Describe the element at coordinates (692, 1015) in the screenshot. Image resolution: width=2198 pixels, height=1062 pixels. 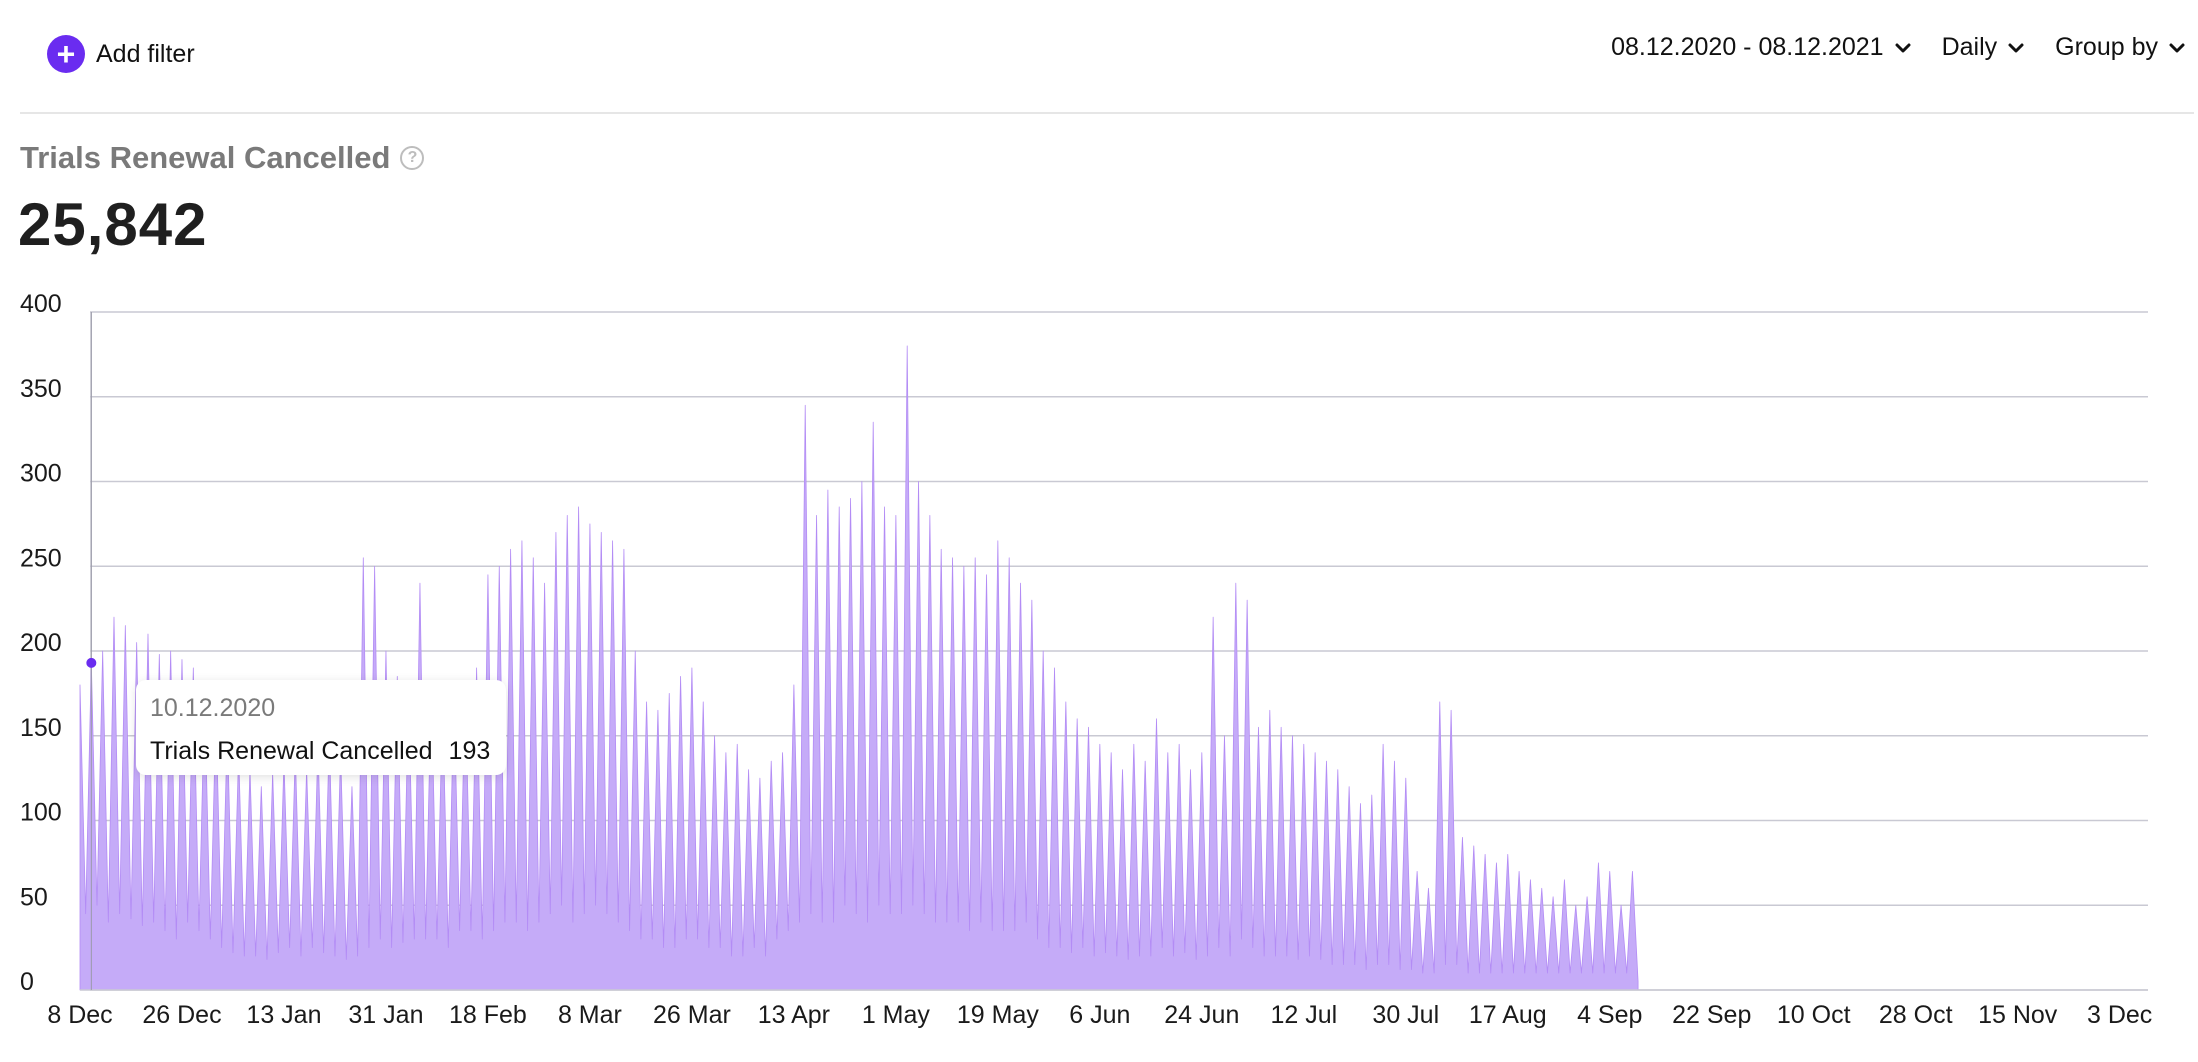
I see `x-tick-label: 26 Mar` at that location.